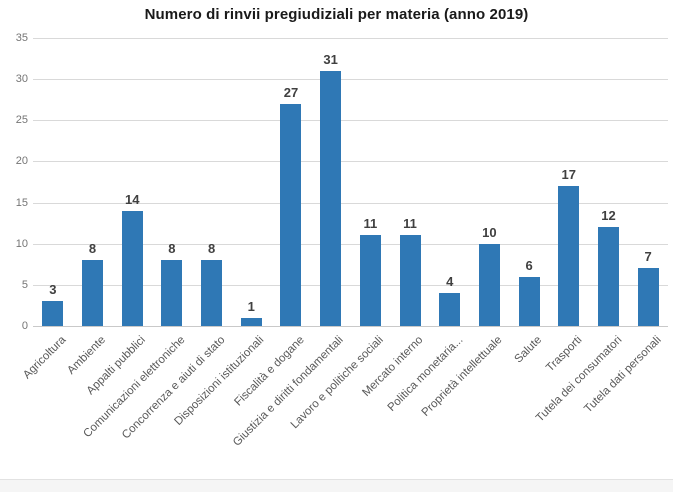 The image size is (673, 492). What do you see at coordinates (608, 216) in the screenshot?
I see `bar-value-label: 12` at bounding box center [608, 216].